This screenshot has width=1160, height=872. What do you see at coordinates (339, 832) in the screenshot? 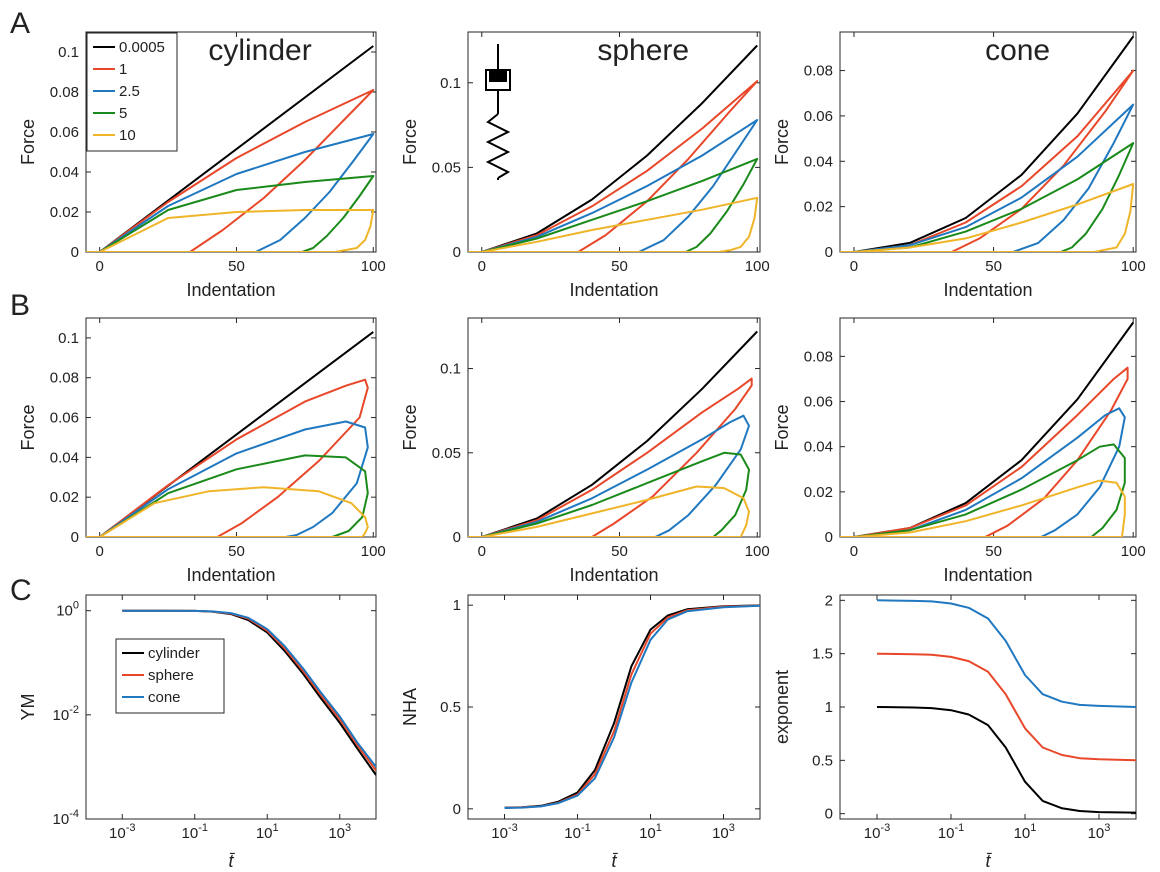
I see `chart-c1-x-tick-label: 10³` at bounding box center [339, 832].